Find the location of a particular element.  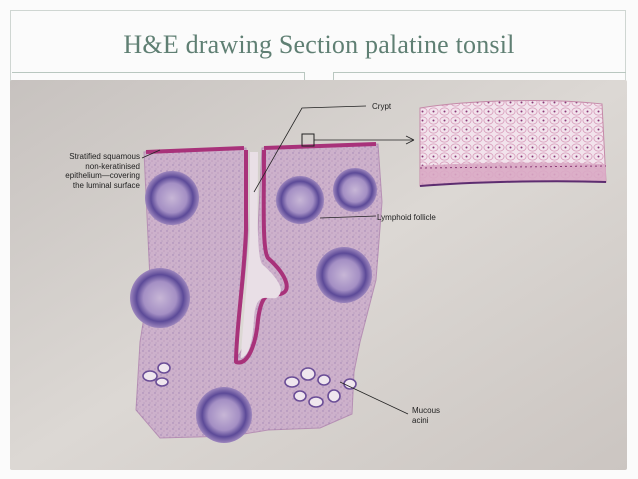

epithelium-label-line: non-keratinised is located at coordinates (112, 166).